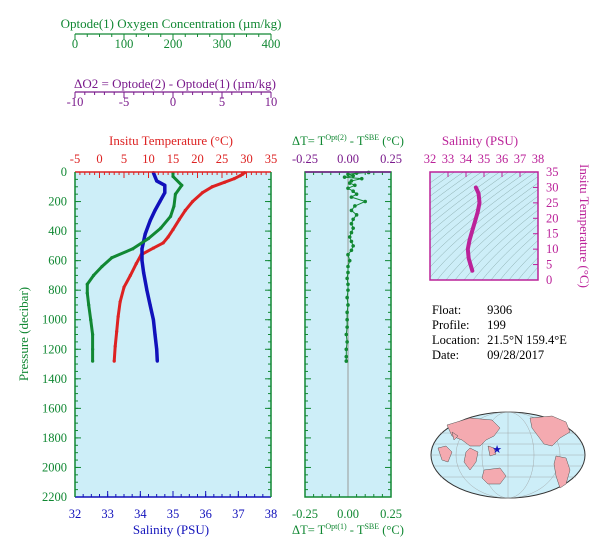 This screenshot has width=608, height=554. I want to click on pressure-tick-label: 1400, so click(54, 379).